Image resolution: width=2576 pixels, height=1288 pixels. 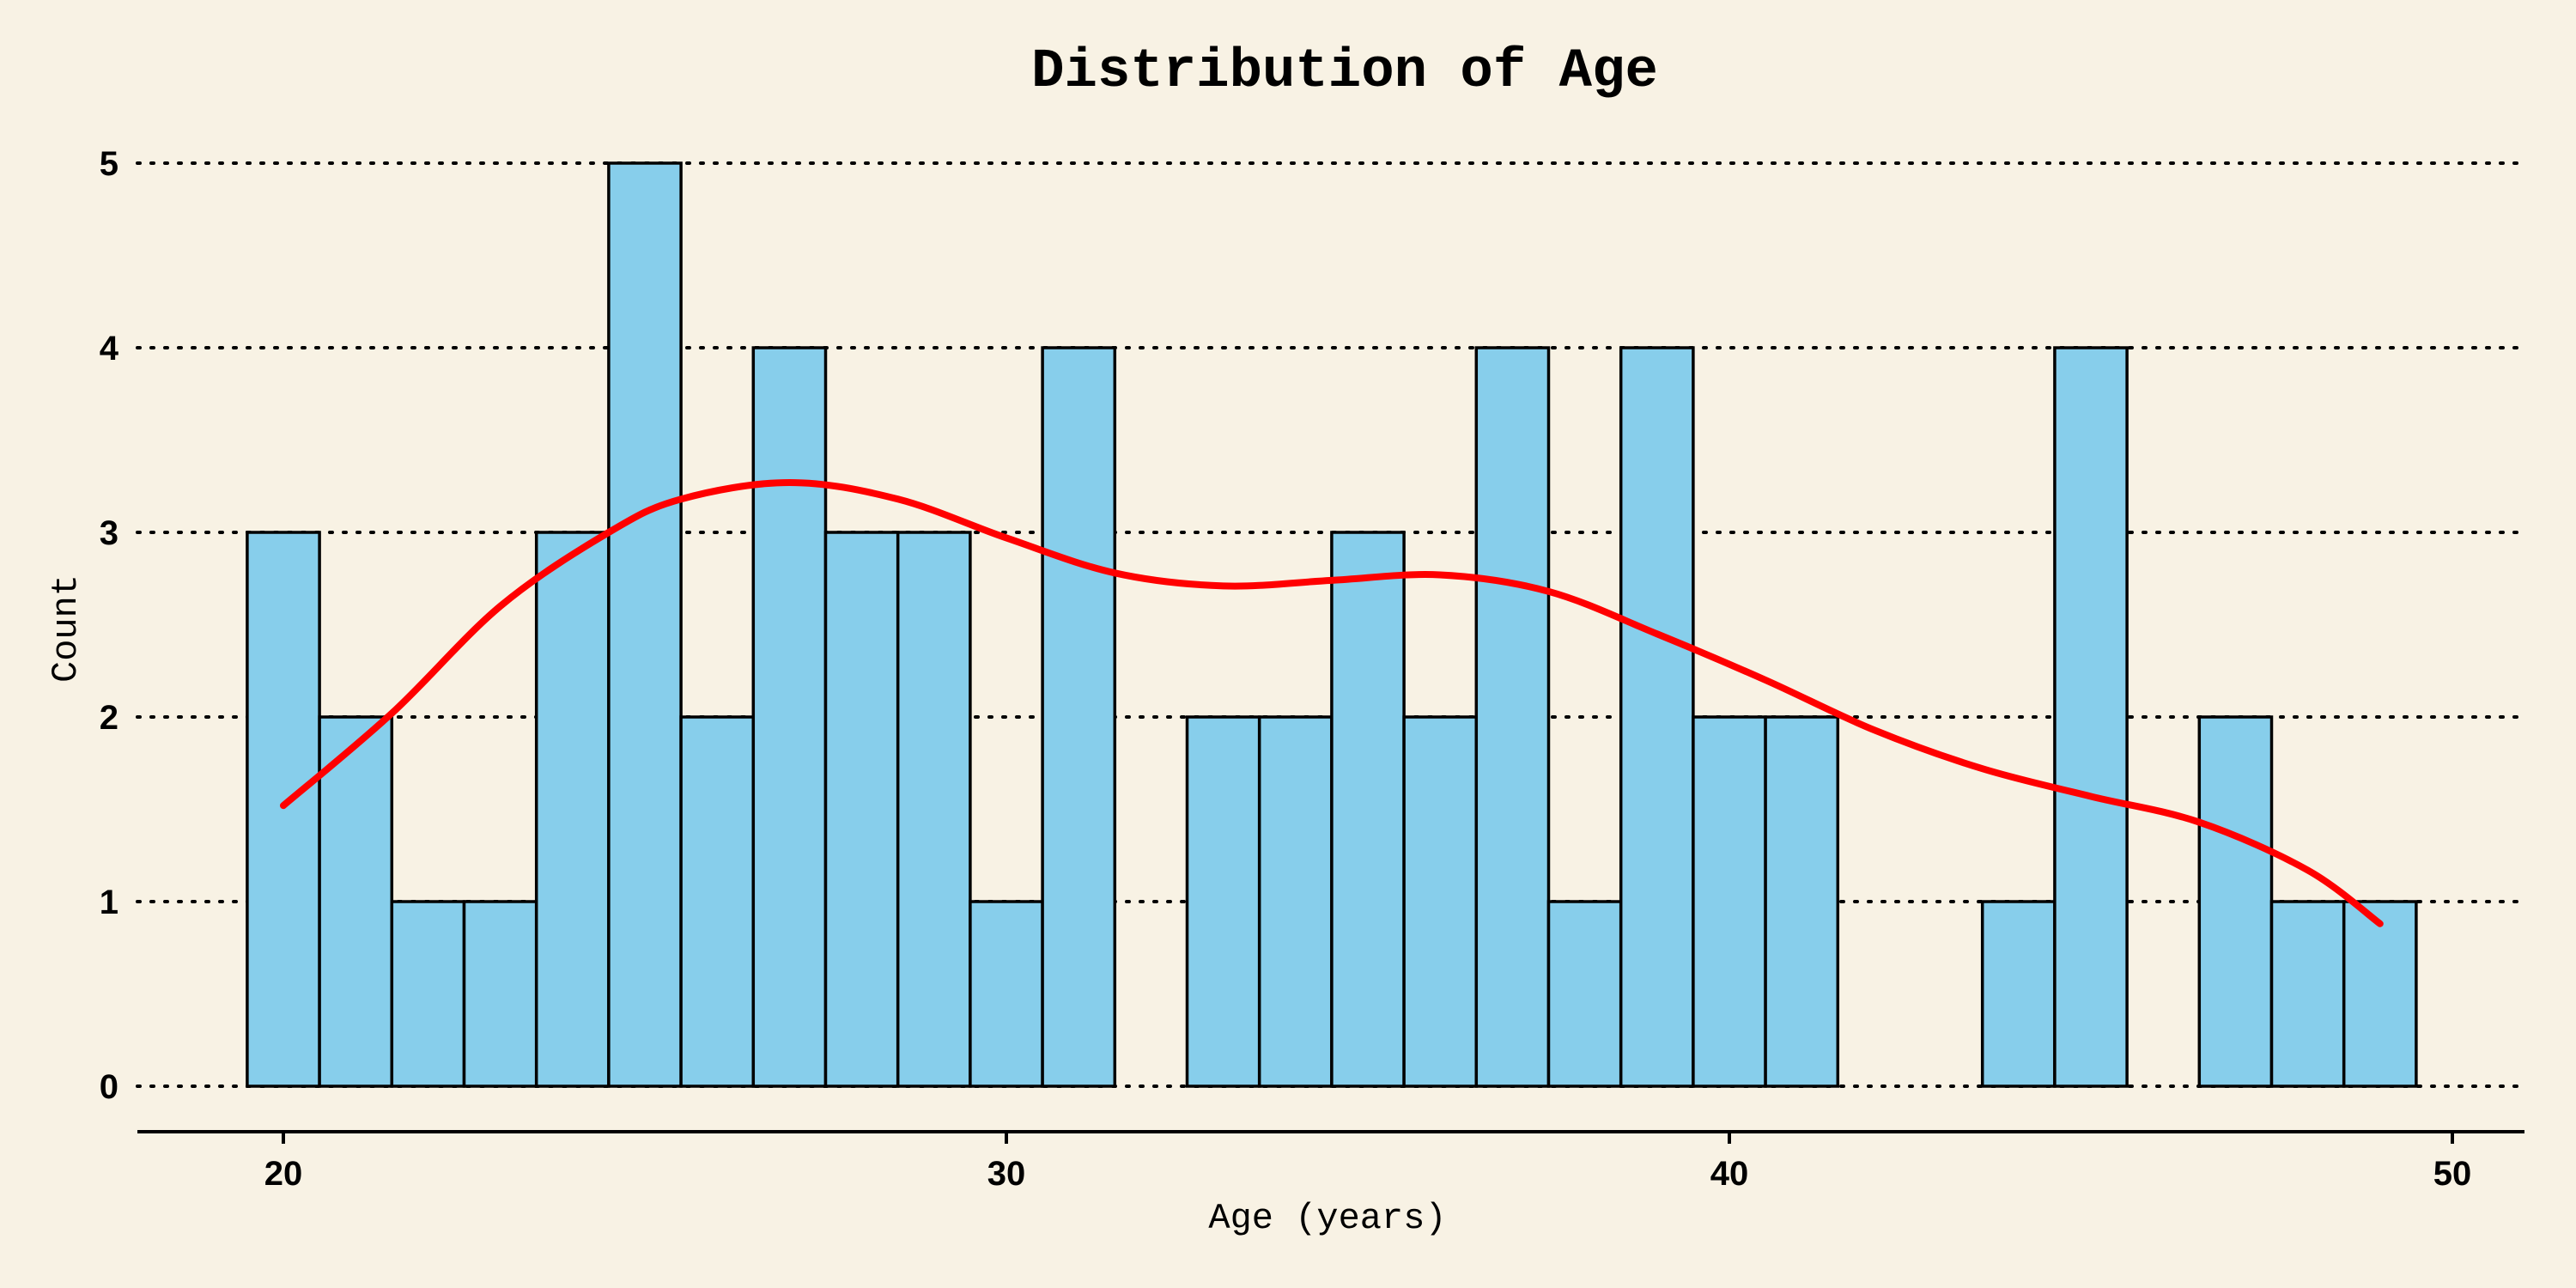 I want to click on x-axis-label: Age (years), so click(x=1327, y=1218).